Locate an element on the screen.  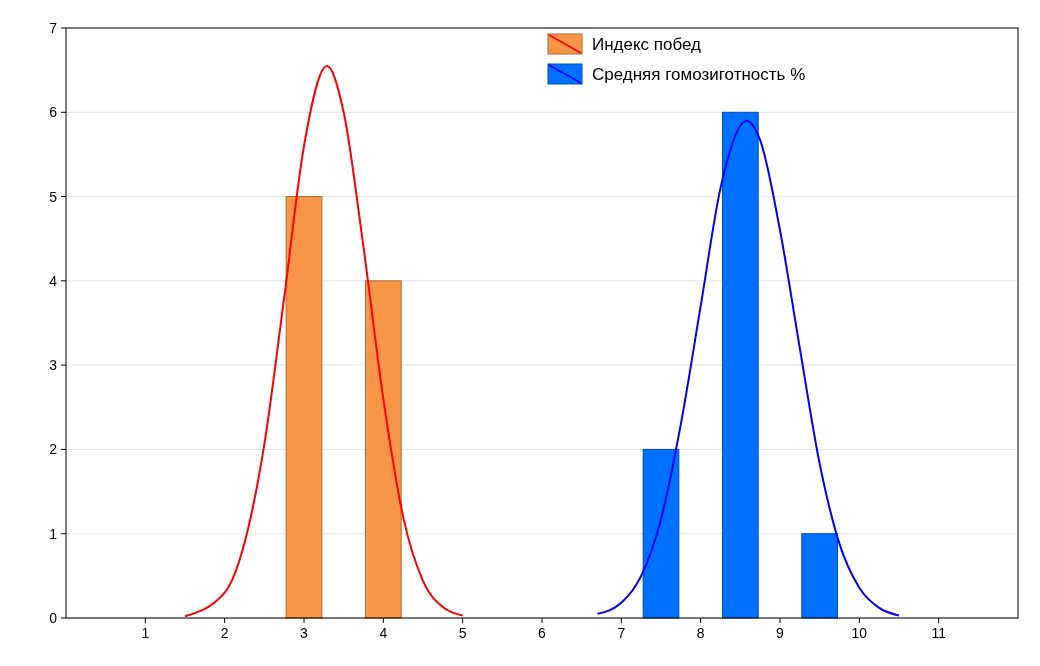
legend-label: Средняя гомозиготность % is located at coordinates (699, 74).